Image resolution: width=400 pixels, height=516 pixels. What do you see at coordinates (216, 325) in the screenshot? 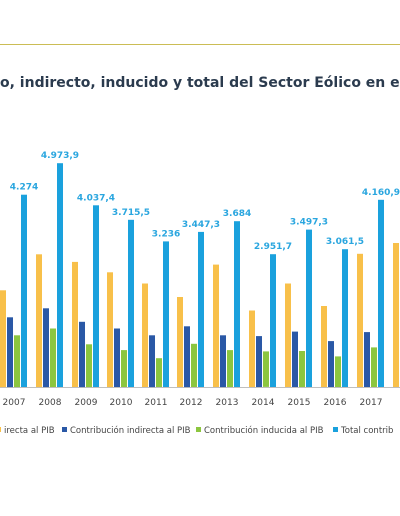
I see `bar-2013-s1` at bounding box center [216, 325].